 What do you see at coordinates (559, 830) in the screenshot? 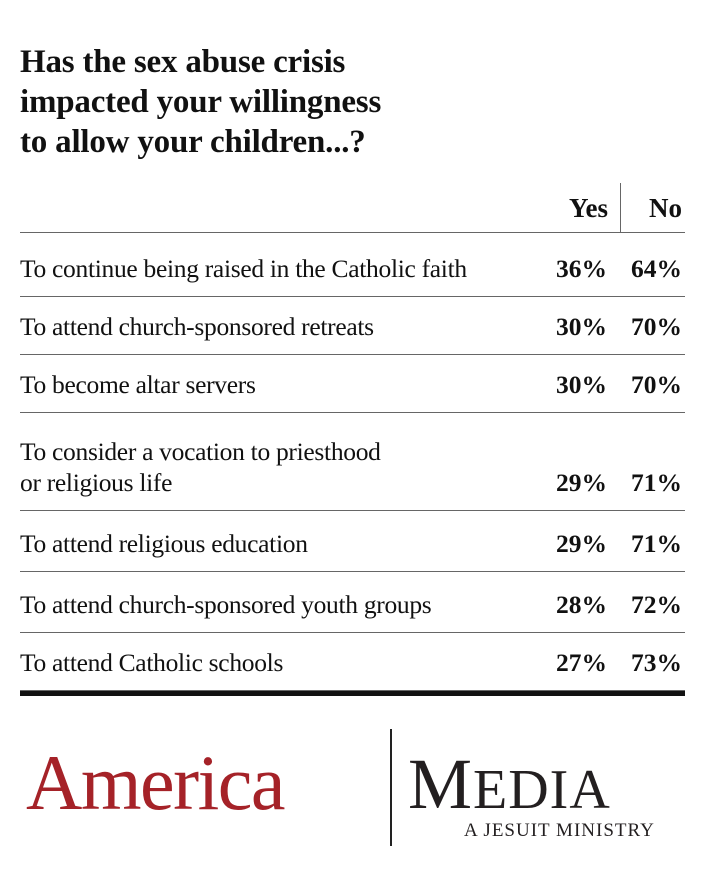
I see `logo-tagline: A JESUIT MINISTRY` at bounding box center [559, 830].